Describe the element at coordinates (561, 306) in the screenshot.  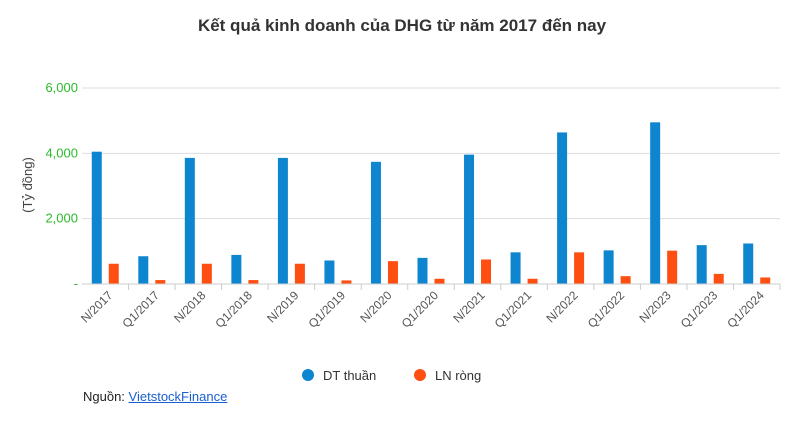
I see `x-tick-label: N/2022` at that location.